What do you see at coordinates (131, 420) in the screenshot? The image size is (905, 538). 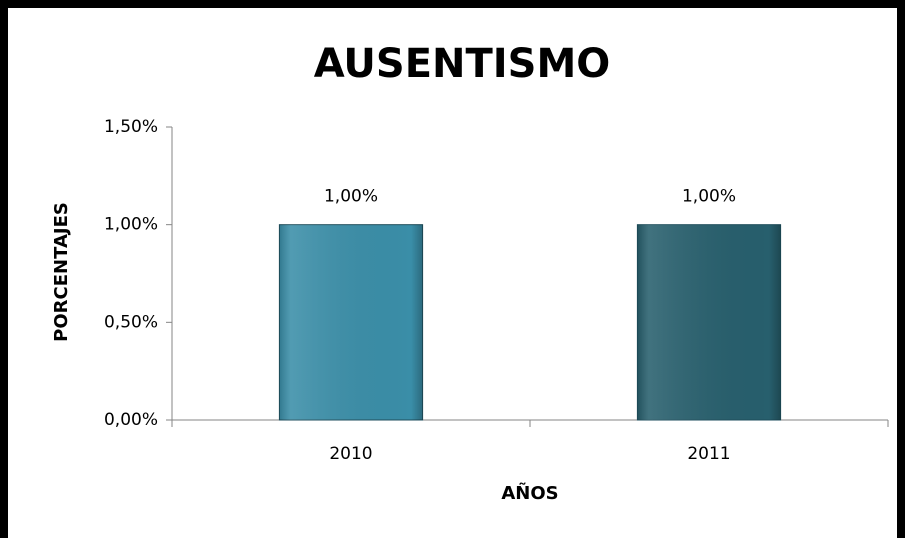 I see `y-tick-label: 0,00%` at bounding box center [131, 420].